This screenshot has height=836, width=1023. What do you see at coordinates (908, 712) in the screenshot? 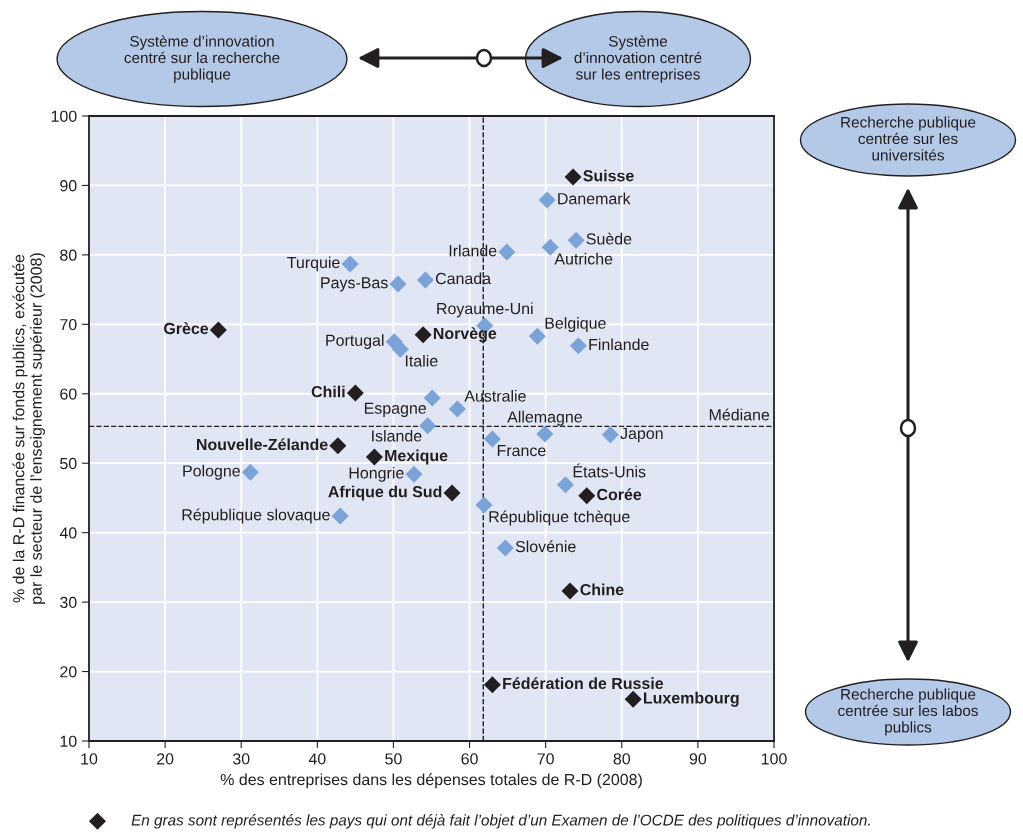
I see `text: Recherche publique centrée sur les labos publics` at bounding box center [908, 712].